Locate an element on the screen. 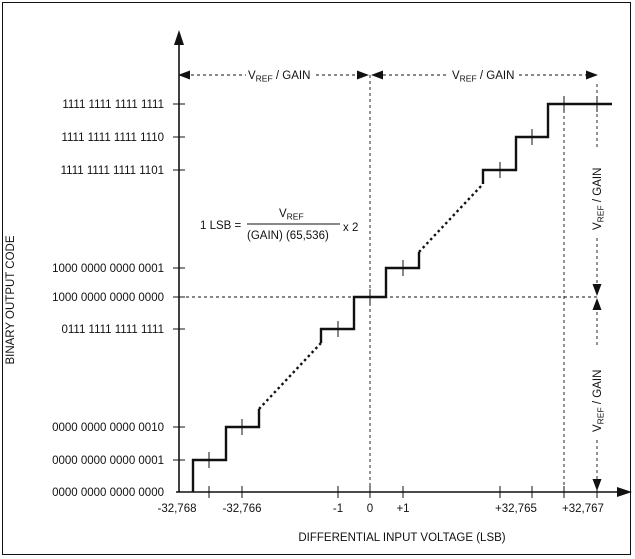  x-tick-label: -32,766 is located at coordinates (241, 509).